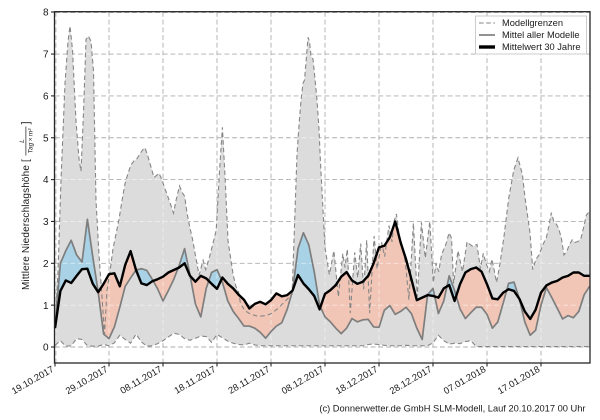 This screenshot has width=600, height=420. What do you see at coordinates (302, 379) in the screenshot?
I see `svg-text: 08.12.2017` at bounding box center [302, 379].